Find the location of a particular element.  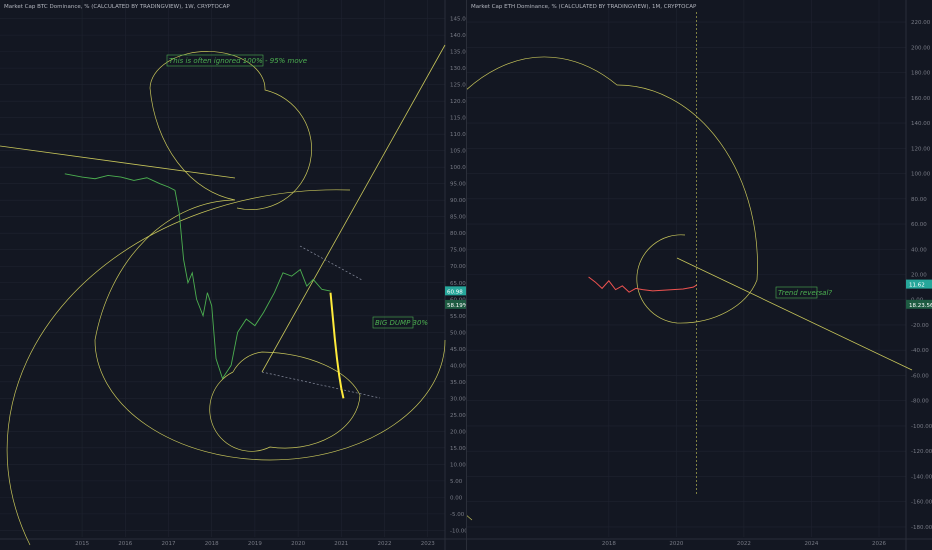

y-tick-label: -40.00 is located at coordinates (920, 351).